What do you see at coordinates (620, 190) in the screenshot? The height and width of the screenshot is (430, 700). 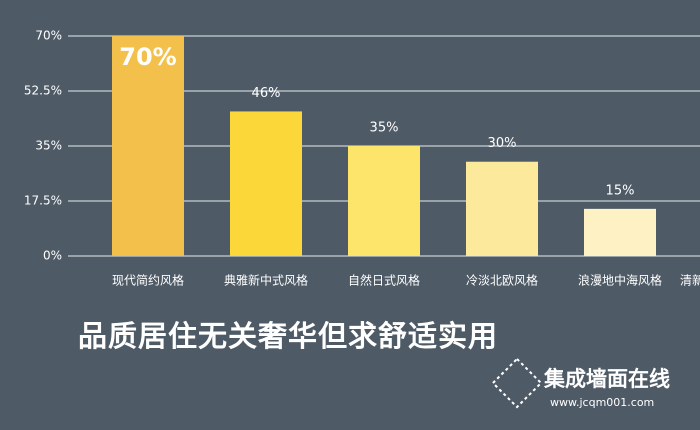 I see `data-label: 15%` at bounding box center [620, 190].